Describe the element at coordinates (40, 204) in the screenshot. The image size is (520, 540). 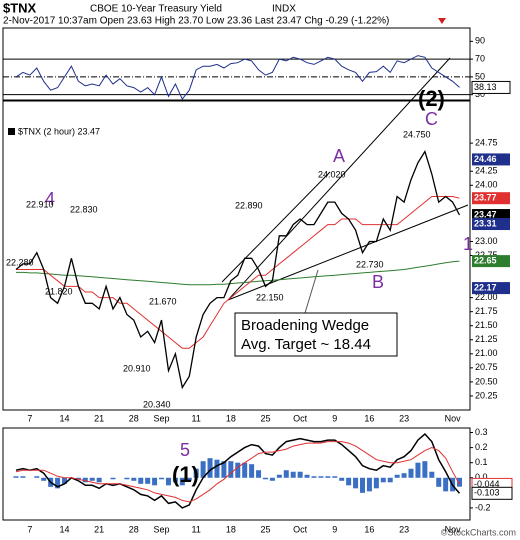
I see `annotation: 22.910` at that location.